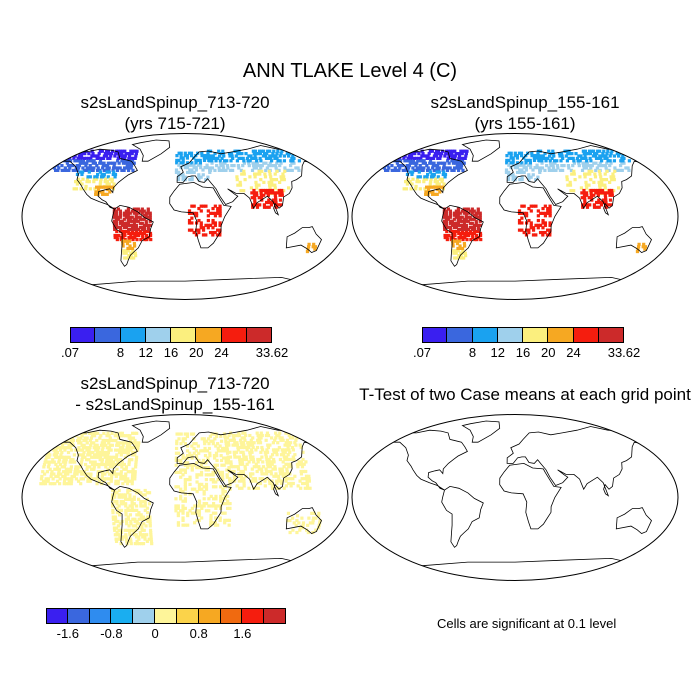 The height and width of the screenshot is (700, 700). What do you see at coordinates (435, 335) in the screenshot?
I see `colorbar-cell` at bounding box center [435, 335].